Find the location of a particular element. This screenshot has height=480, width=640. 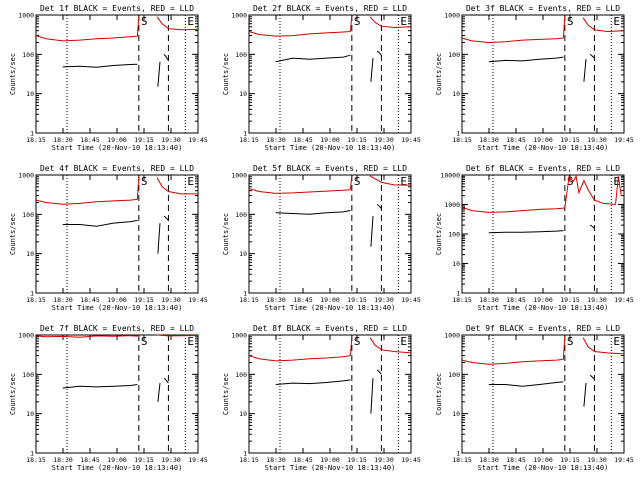

panel-title: Det 7f BLACK = Events, RED = LLD is located at coordinates (117, 328).